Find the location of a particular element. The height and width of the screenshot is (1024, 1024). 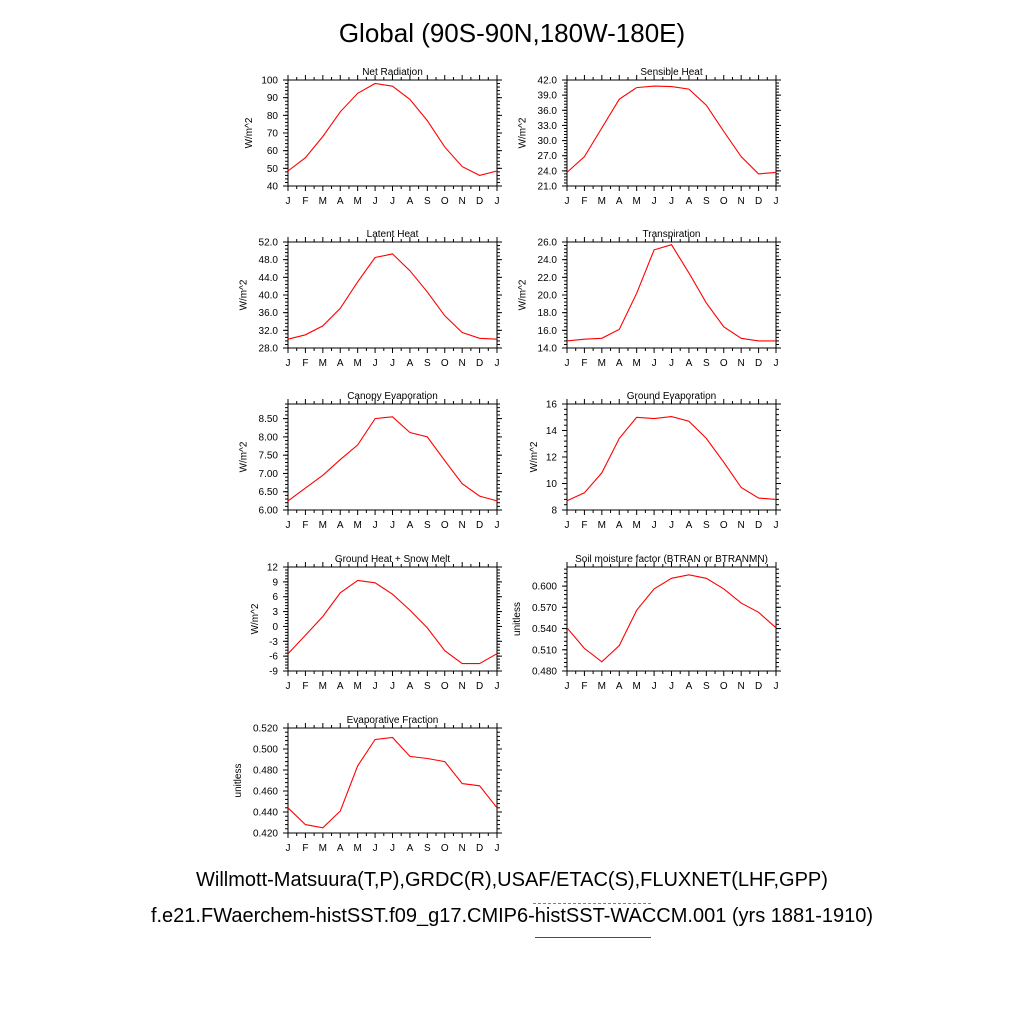

y-tick-label: 28.0 is located at coordinates (269, 349).